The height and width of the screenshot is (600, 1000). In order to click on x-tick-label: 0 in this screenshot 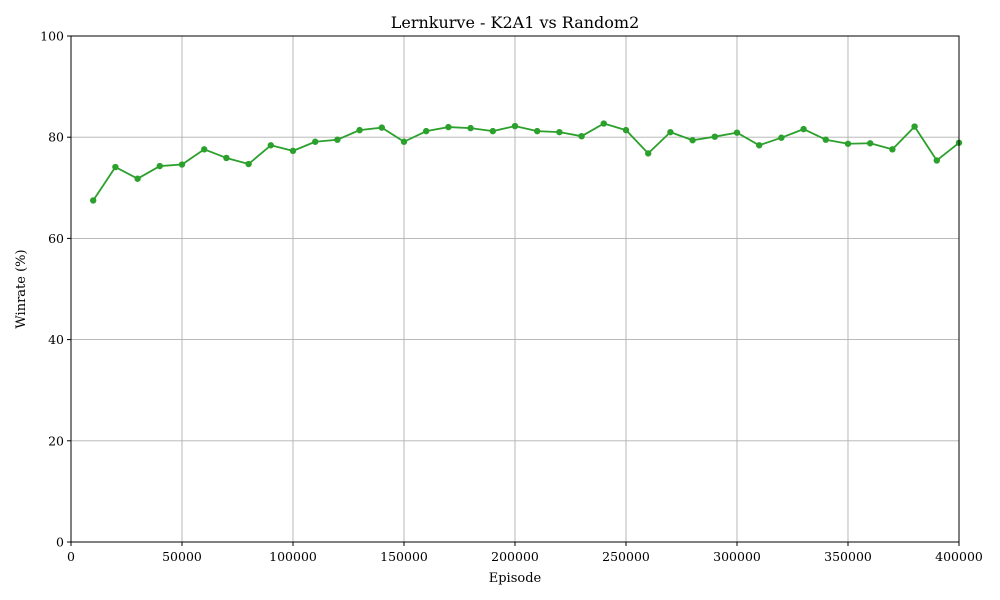, I will do `click(71, 556)`.